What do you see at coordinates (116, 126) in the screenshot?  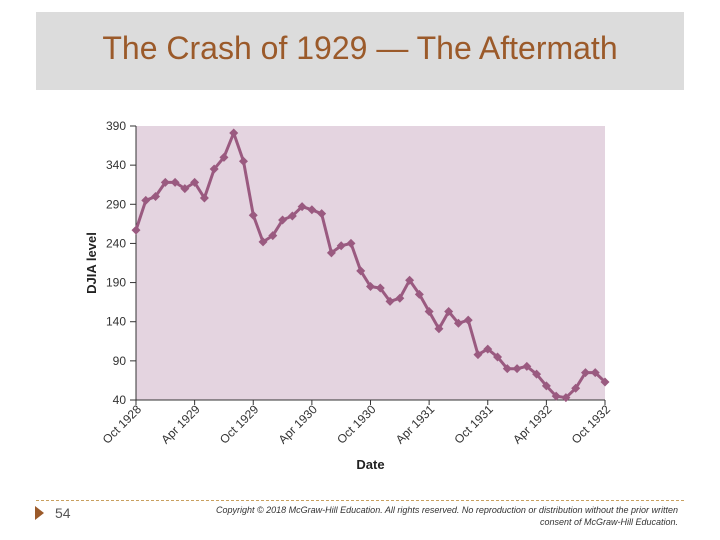 I see `y-tick-label: 390` at bounding box center [116, 126].